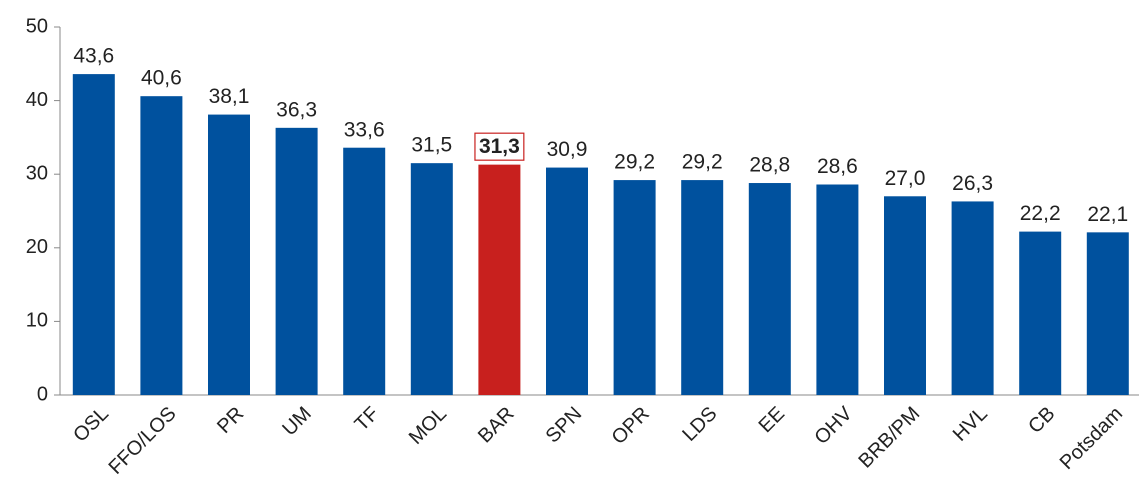  I want to click on x-tick-label: BRB/PM, so click(889, 438).